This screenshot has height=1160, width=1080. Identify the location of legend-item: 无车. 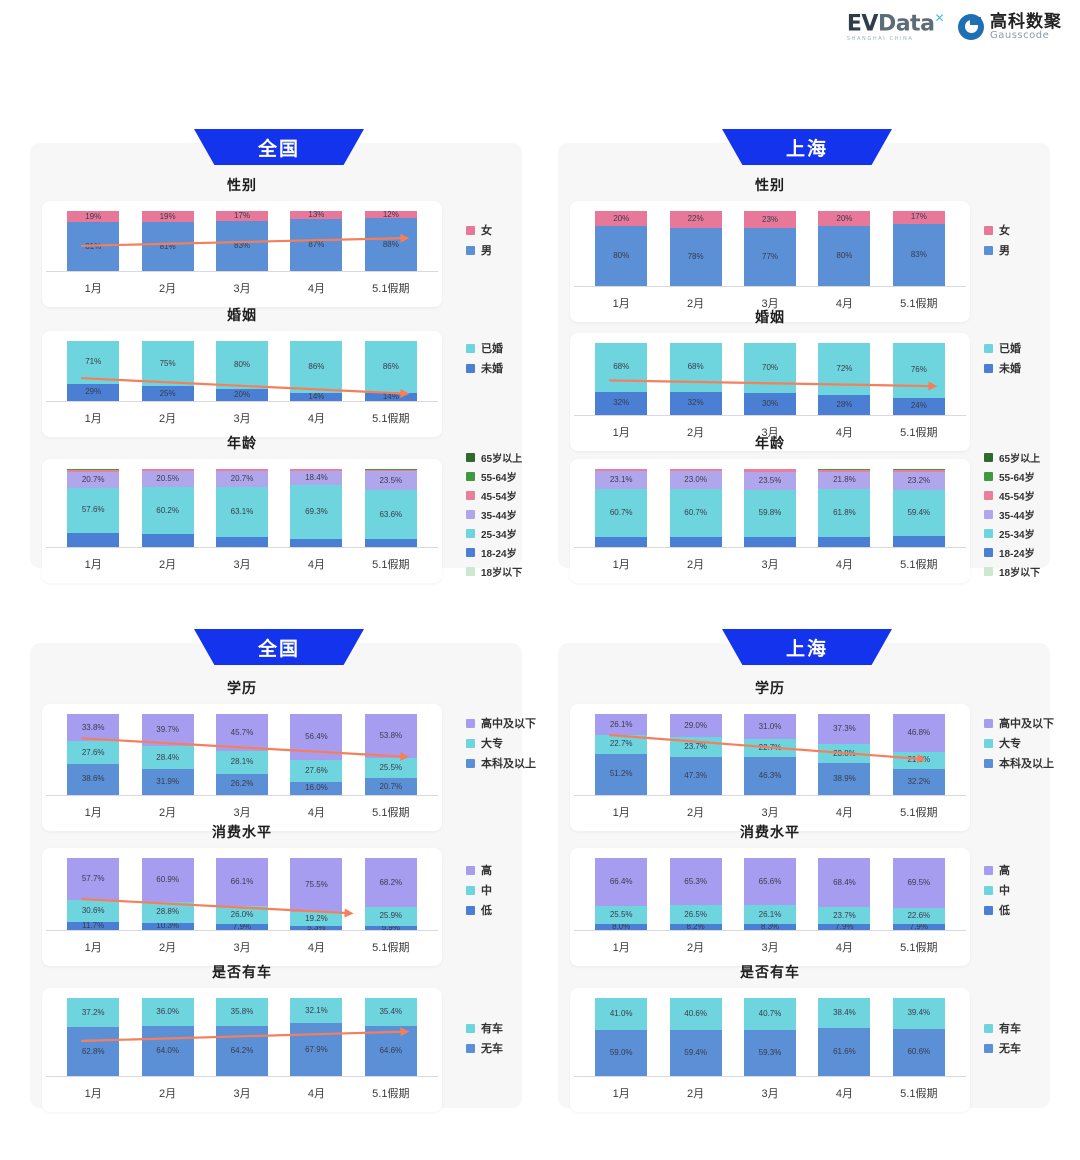
(484, 1048).